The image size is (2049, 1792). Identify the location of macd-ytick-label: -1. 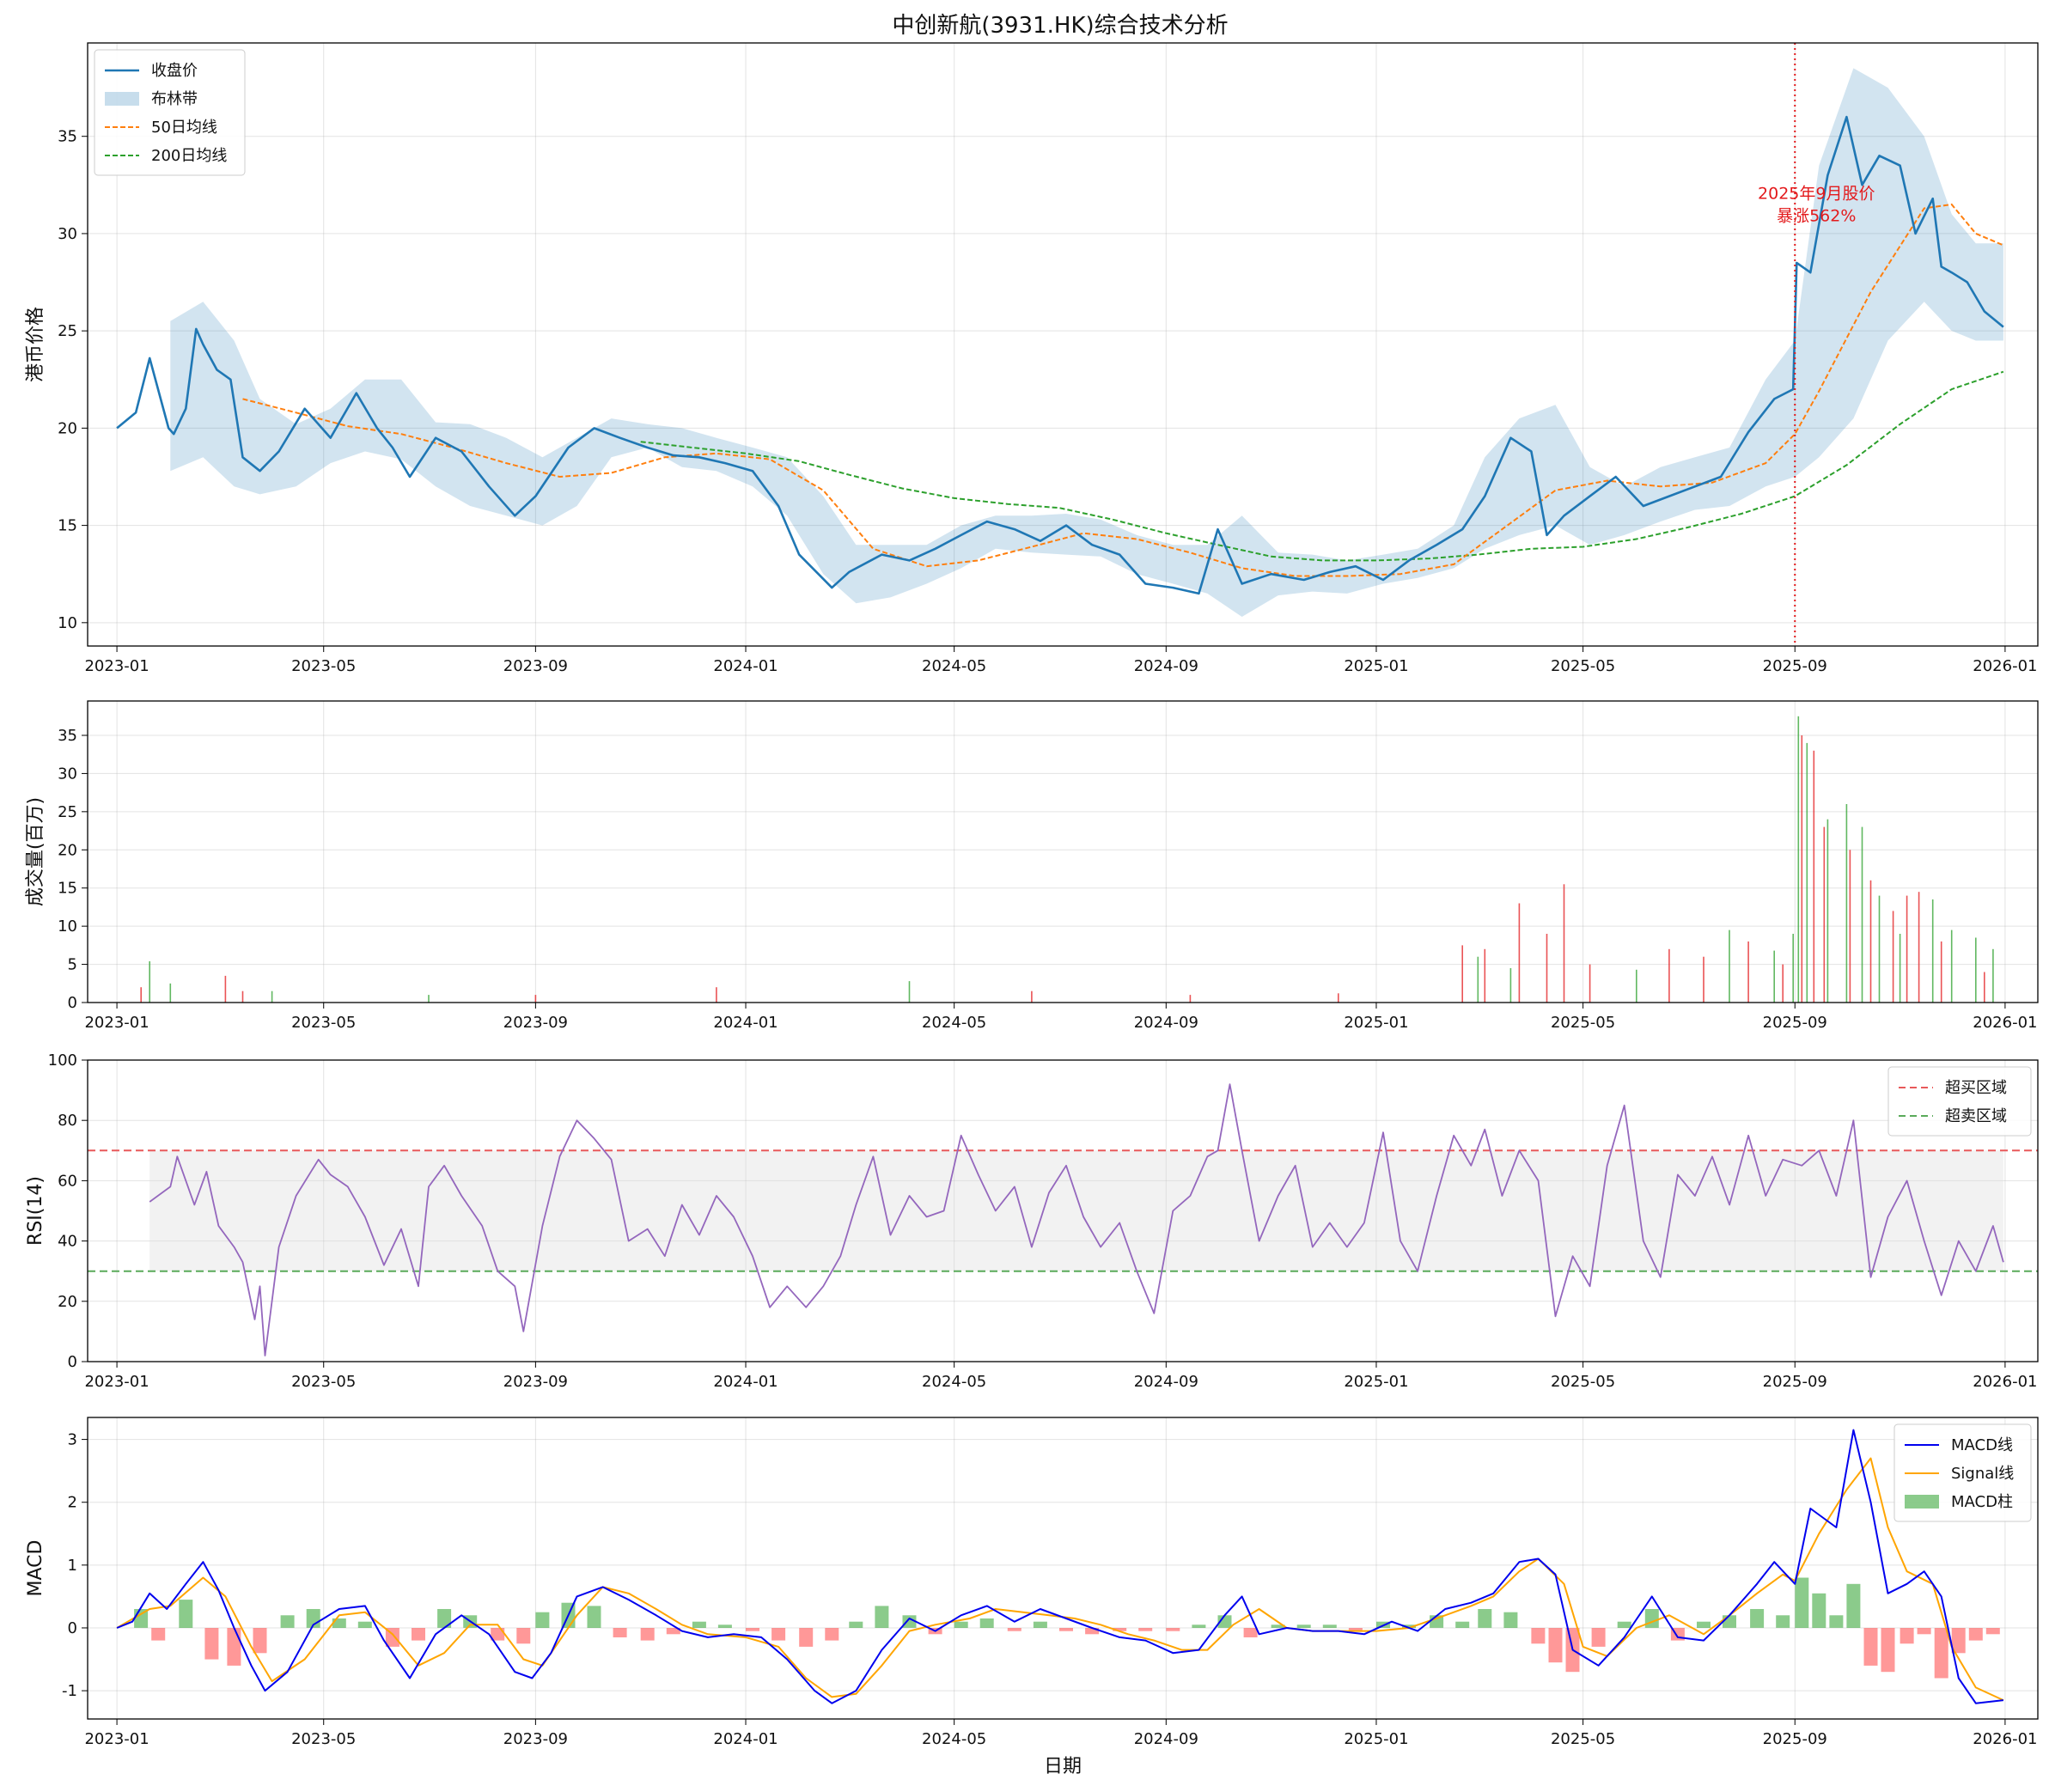
(70, 1691).